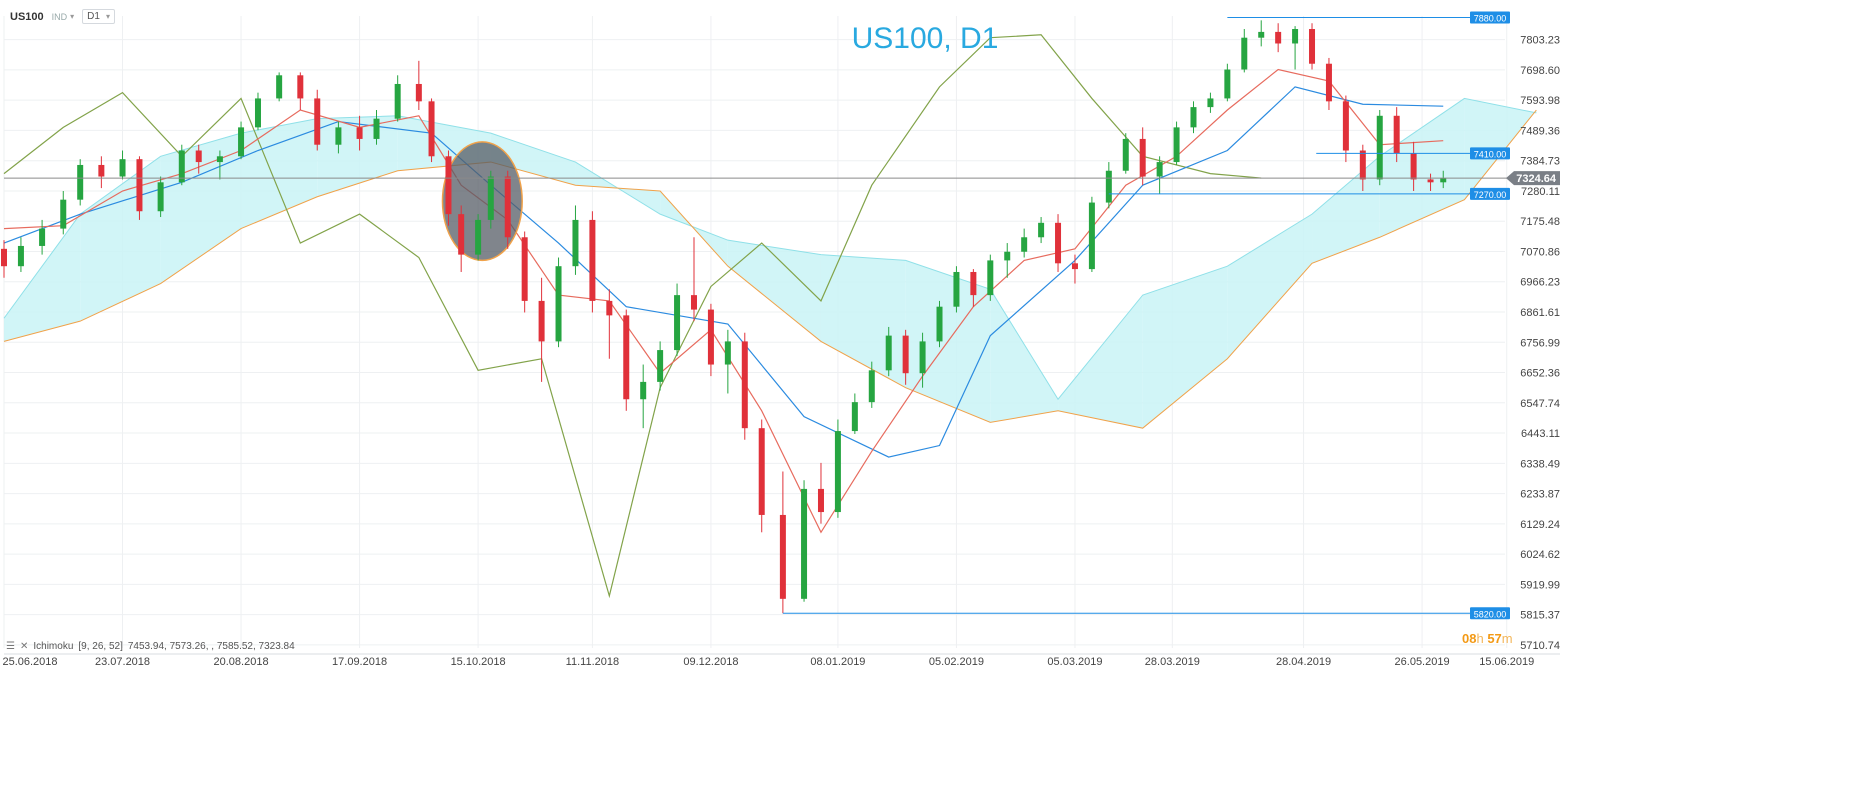  Describe the element at coordinates (1469, 638) in the screenshot. I see `countdown-hours: 08` at that location.